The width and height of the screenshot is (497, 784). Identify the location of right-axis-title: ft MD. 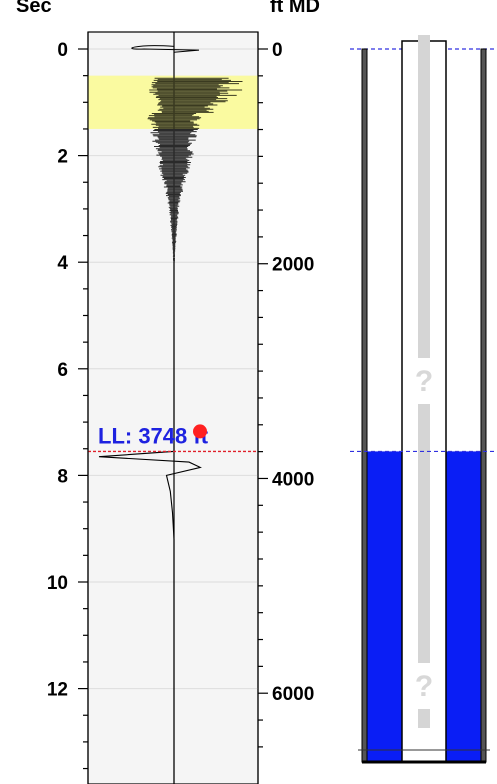
(295, 8).